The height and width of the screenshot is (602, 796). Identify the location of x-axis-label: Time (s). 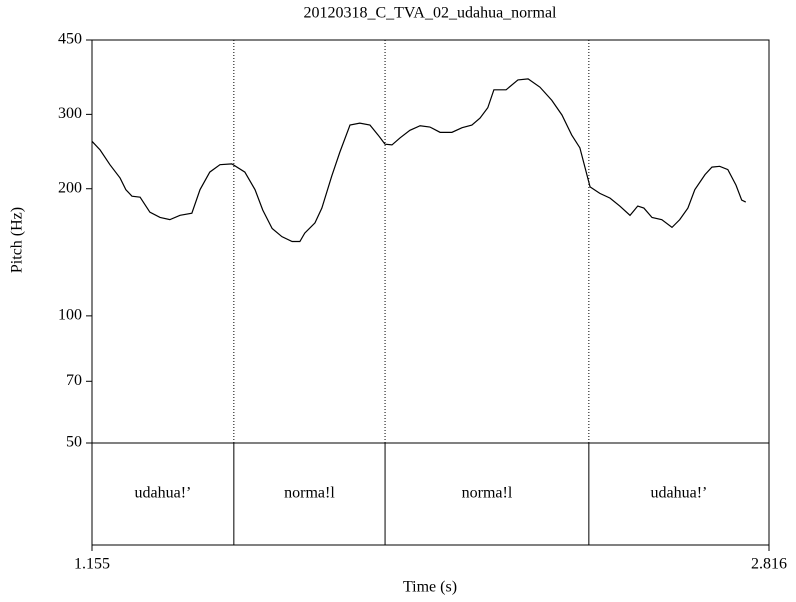
(430, 587).